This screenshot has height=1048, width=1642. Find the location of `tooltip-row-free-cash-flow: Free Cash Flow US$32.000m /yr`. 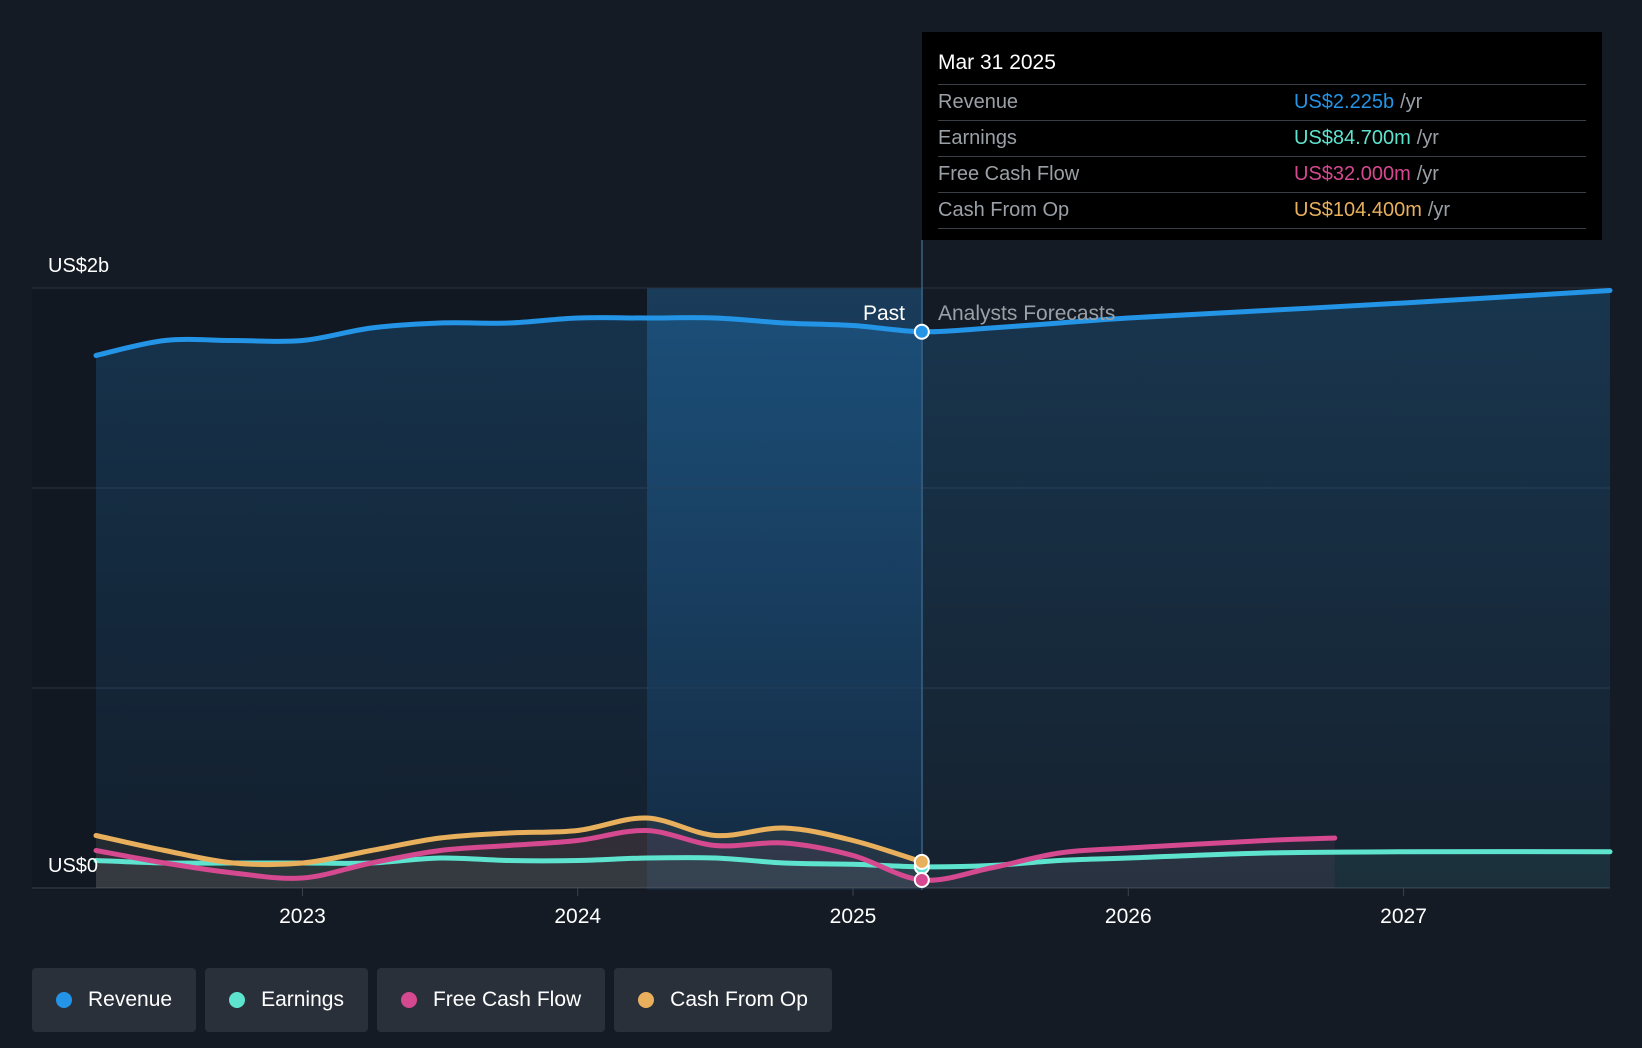

tooltip-row-free-cash-flow: Free Cash Flow US$32.000m /yr is located at coordinates (1262, 175).